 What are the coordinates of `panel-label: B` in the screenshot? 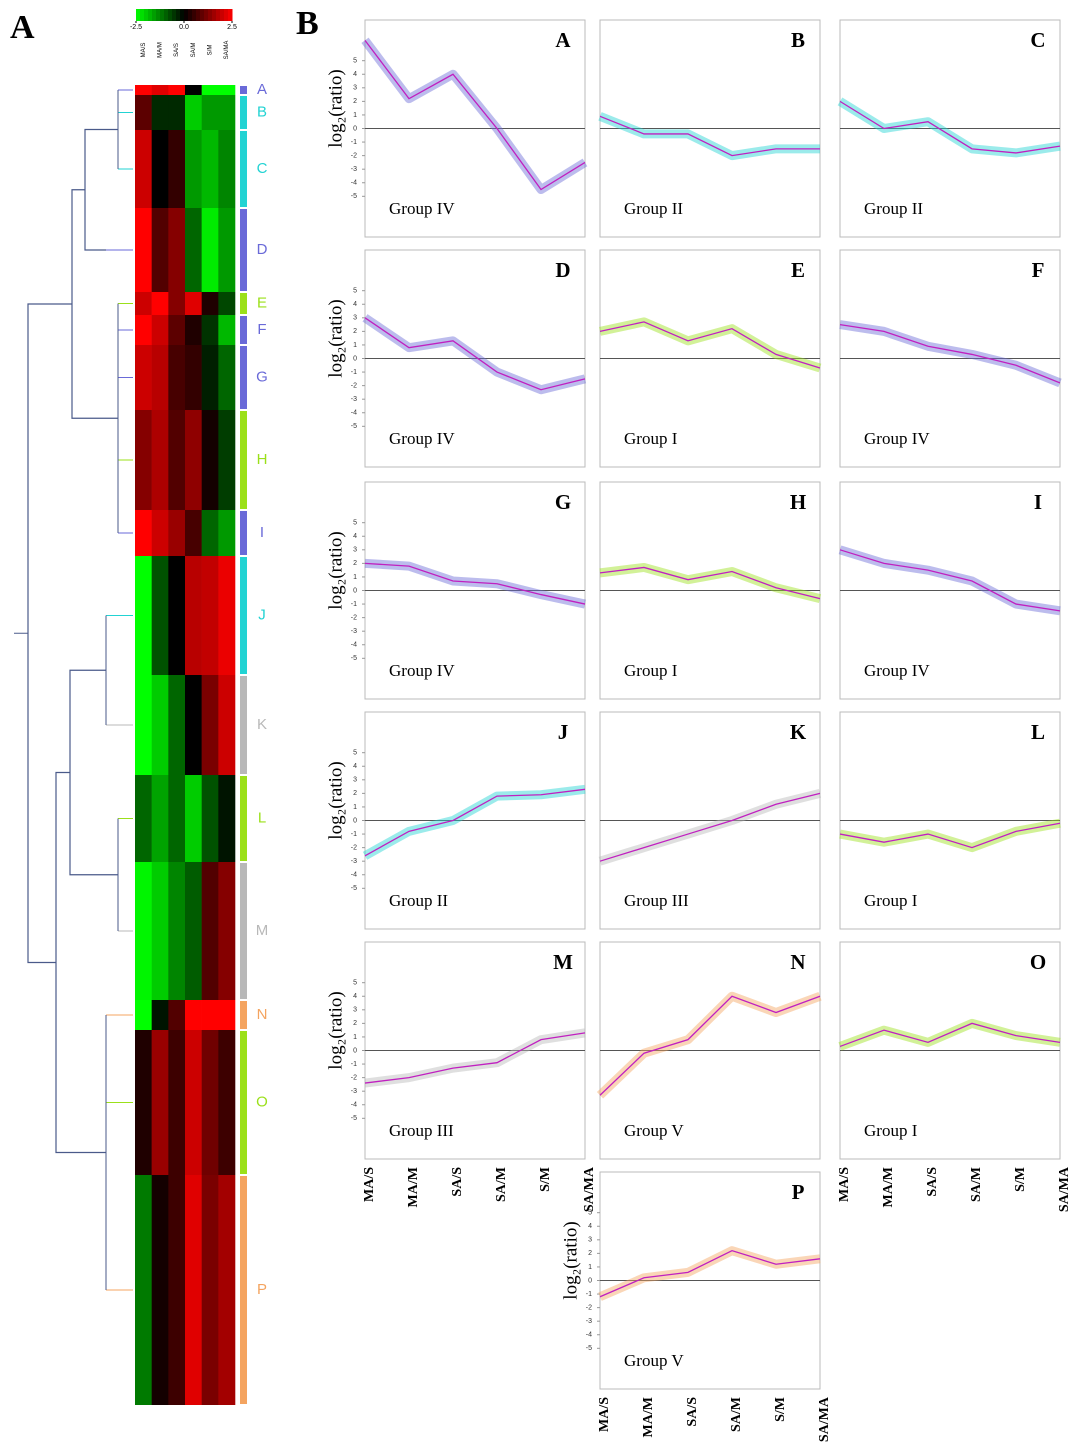 It's located at (307, 23).